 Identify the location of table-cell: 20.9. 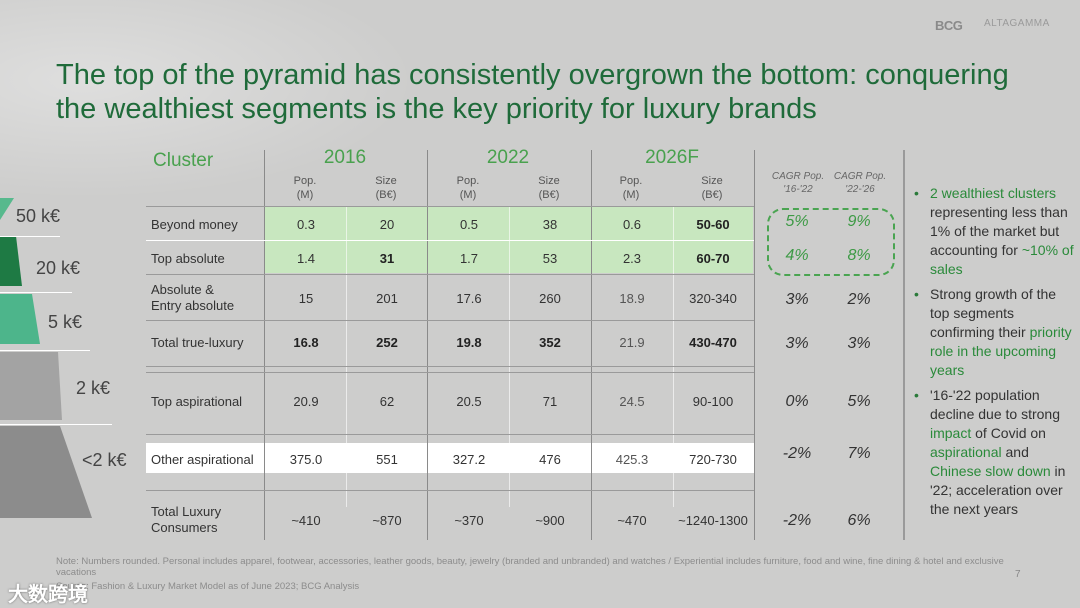
(306, 401).